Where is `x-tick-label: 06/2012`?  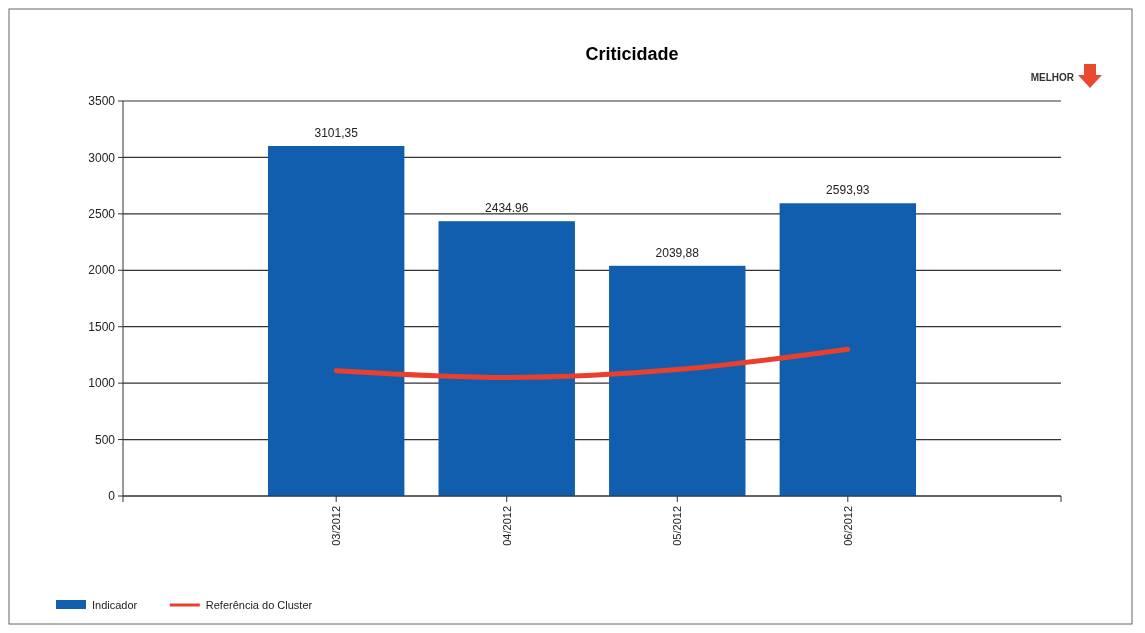 x-tick-label: 06/2012 is located at coordinates (847, 526).